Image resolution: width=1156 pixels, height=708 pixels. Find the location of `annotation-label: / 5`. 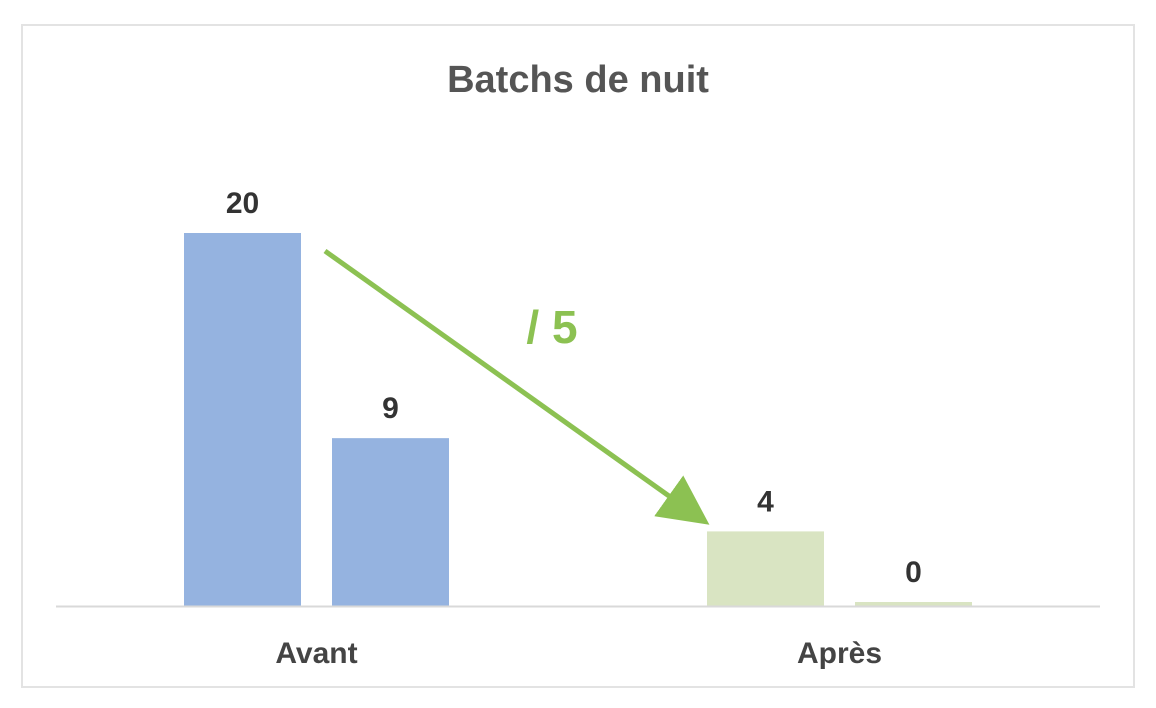

annotation-label: / 5 is located at coordinates (551, 327).